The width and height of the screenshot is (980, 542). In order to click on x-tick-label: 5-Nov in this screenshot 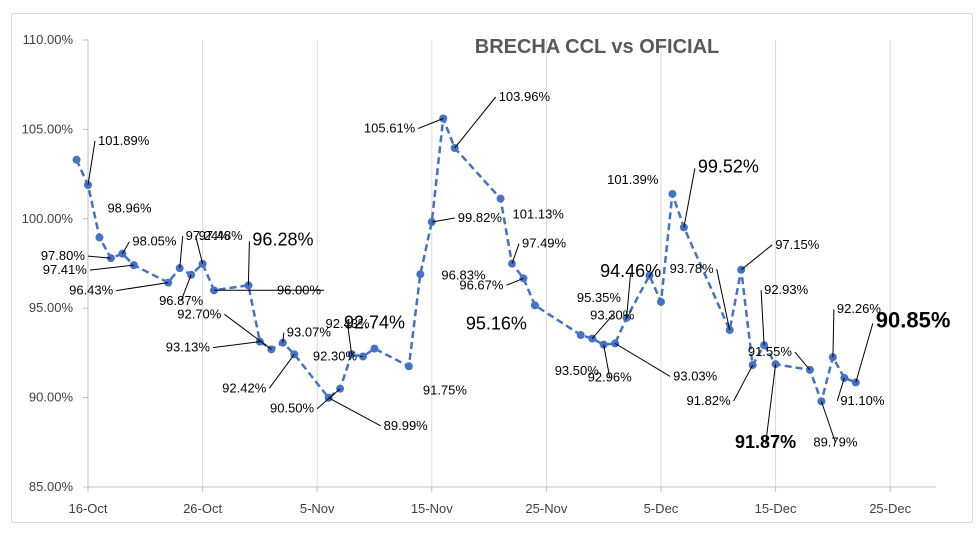, I will do `click(317, 508)`.